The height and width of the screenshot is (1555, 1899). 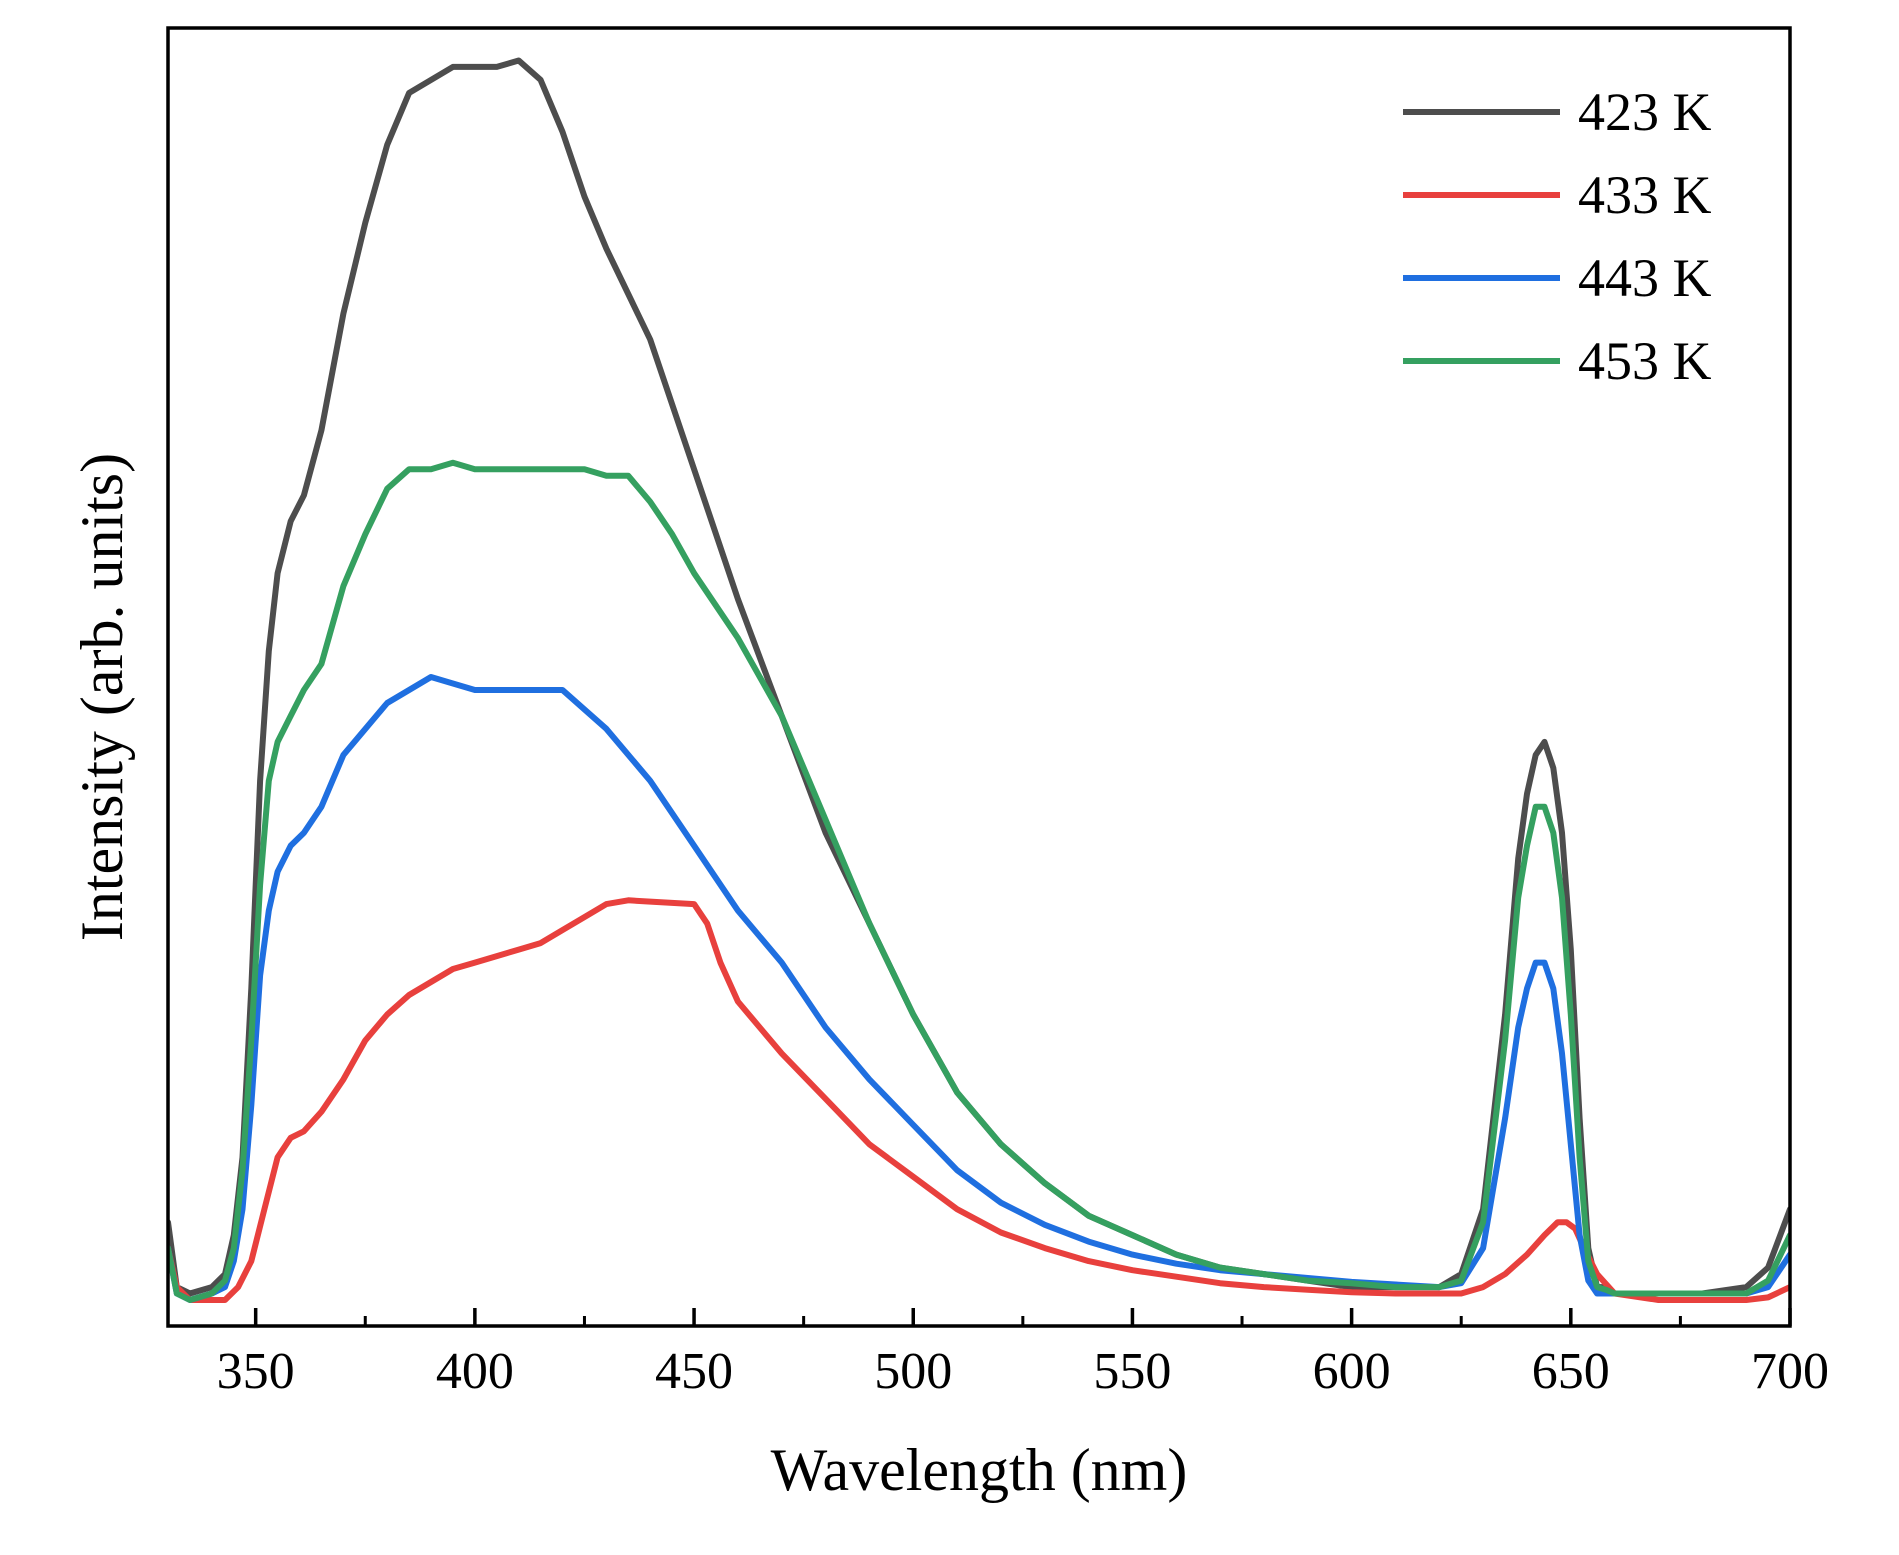 What do you see at coordinates (694, 1371) in the screenshot?
I see `x-tick-label: 450` at bounding box center [694, 1371].